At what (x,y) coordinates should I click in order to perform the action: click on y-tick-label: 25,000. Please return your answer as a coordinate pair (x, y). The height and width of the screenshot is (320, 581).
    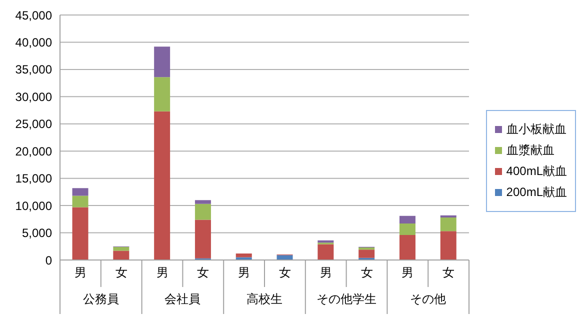
    Looking at the image, I should click on (33, 124).